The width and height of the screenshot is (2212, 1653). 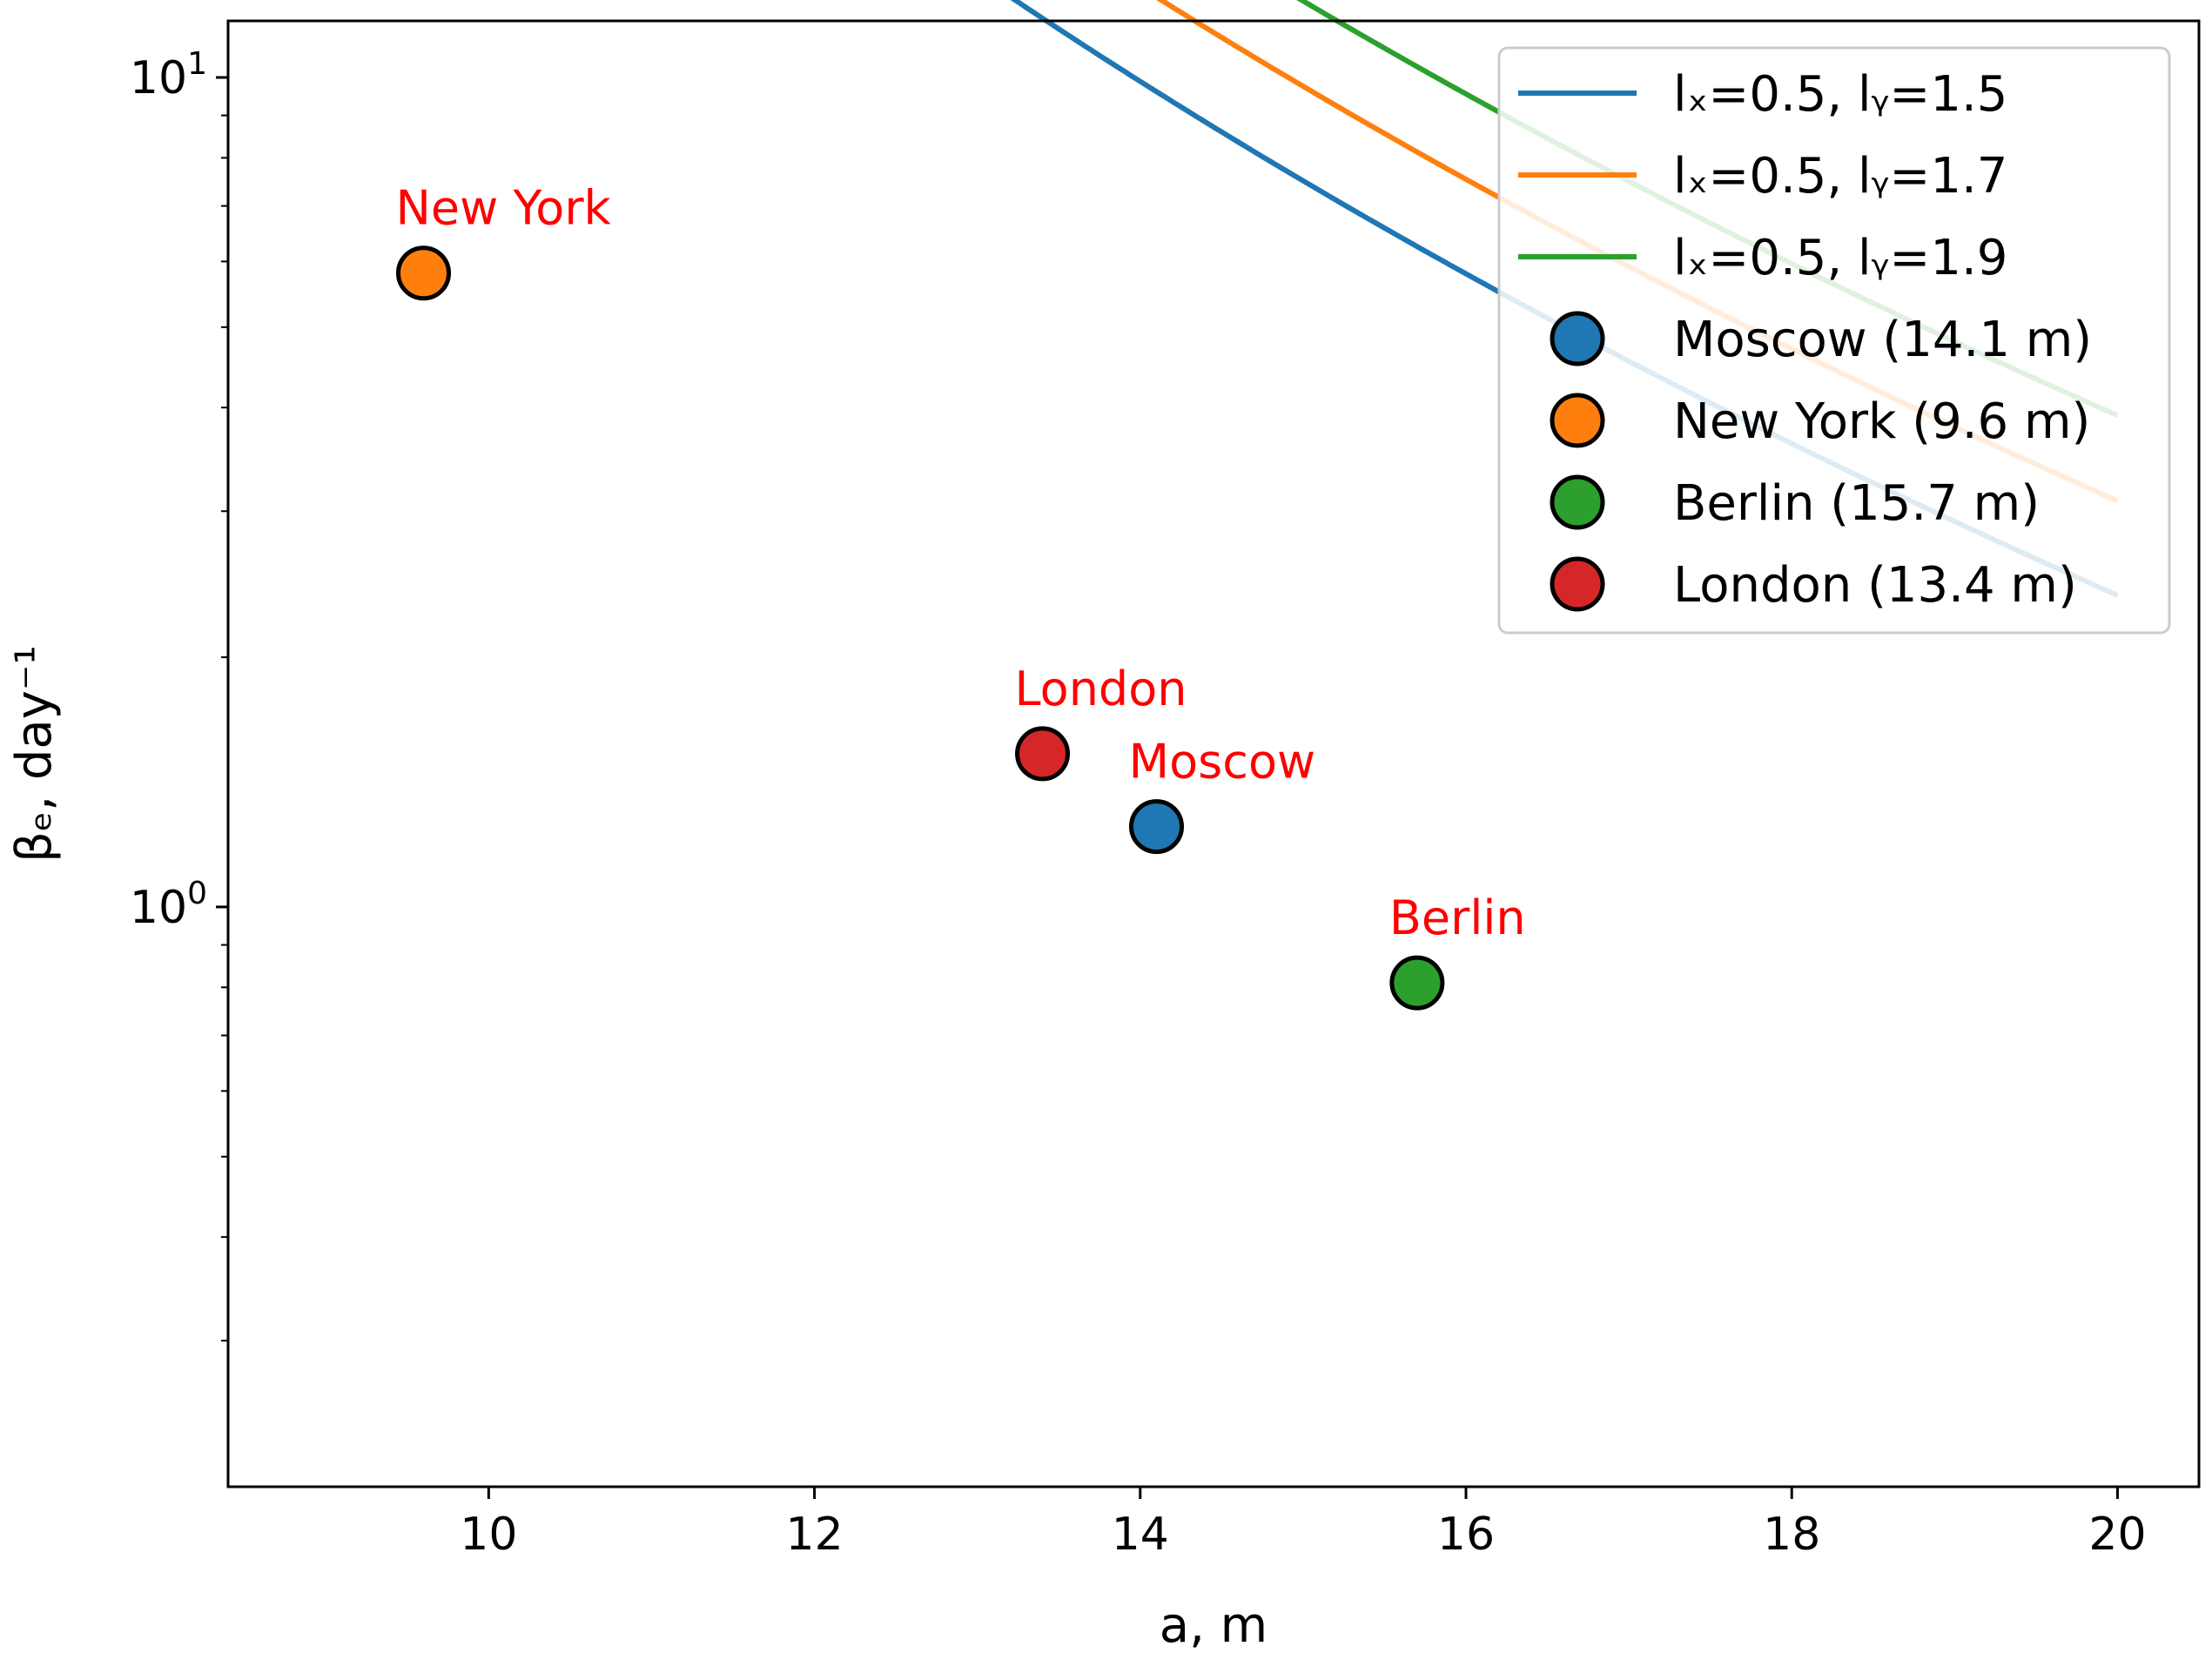 What do you see at coordinates (1043, 754) in the screenshot?
I see `marker-london` at bounding box center [1043, 754].